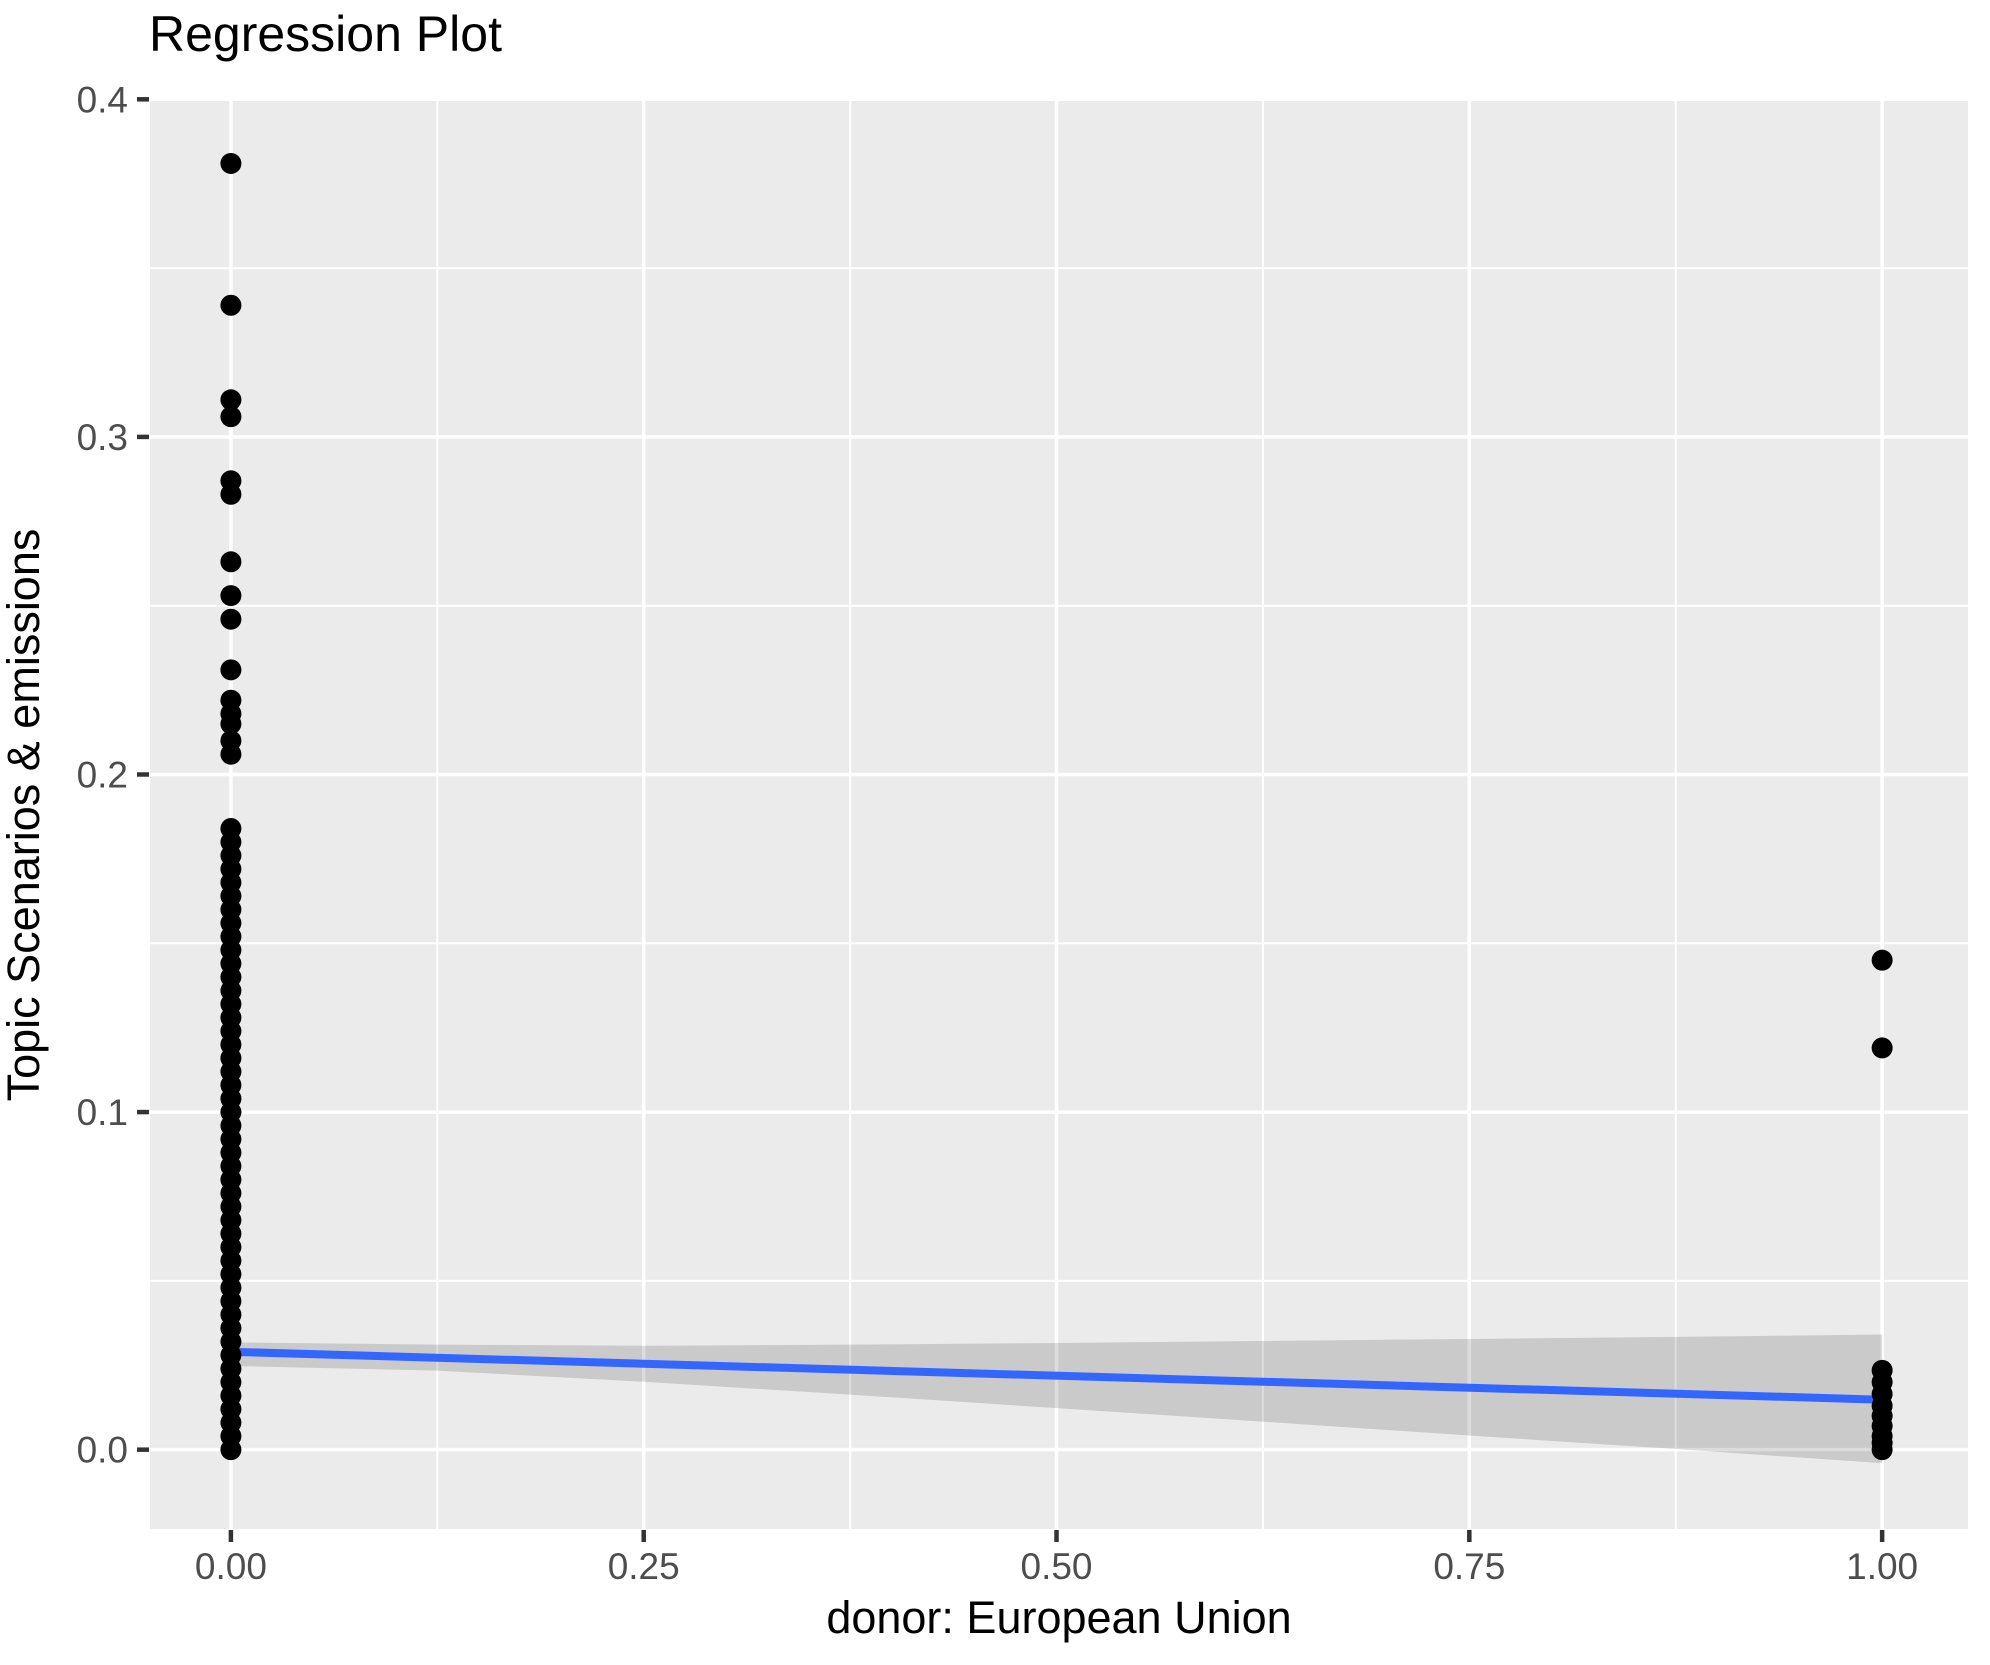  Describe the element at coordinates (102, 774) in the screenshot. I see `y-tick-label: 0.2` at that location.